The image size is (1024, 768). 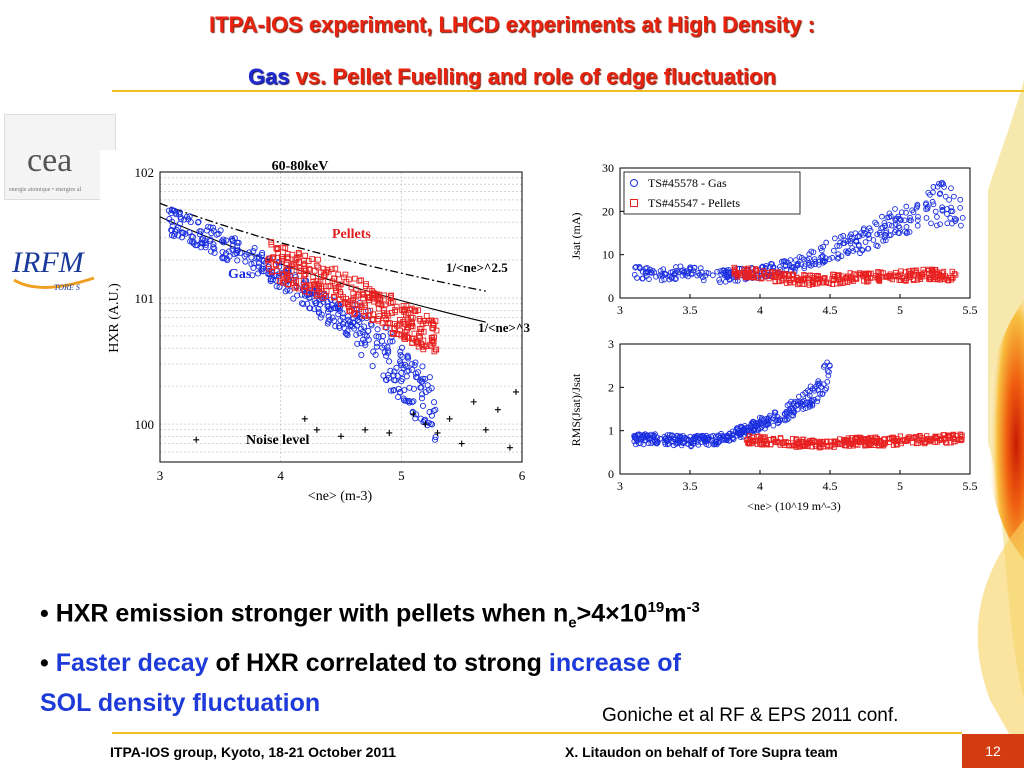 What do you see at coordinates (608, 255) in the screenshot?
I see `right-y-tick-label: 10` at bounding box center [608, 255].